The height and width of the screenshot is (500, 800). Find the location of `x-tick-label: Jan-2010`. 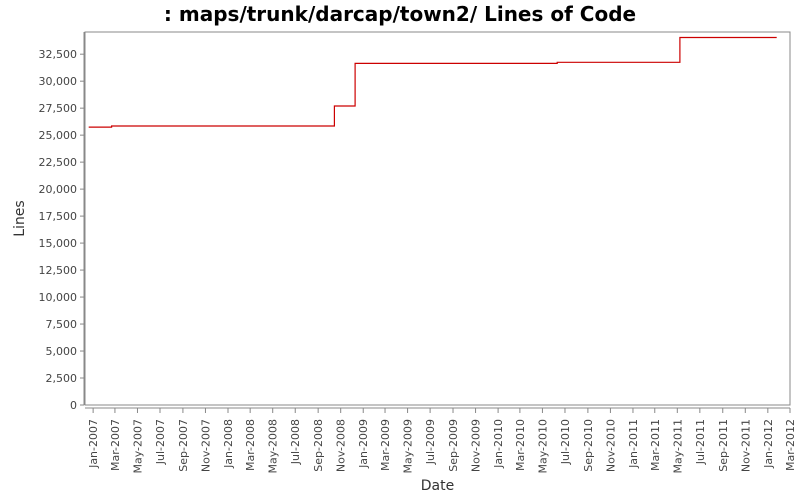

x-tick-label: Jan-2010 is located at coordinates (498, 444).